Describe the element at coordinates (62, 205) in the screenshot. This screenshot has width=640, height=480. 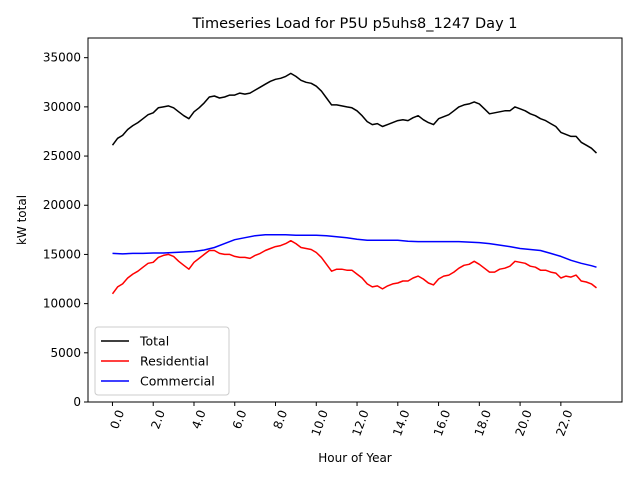
I see `y-tick-label: 20000` at that location.